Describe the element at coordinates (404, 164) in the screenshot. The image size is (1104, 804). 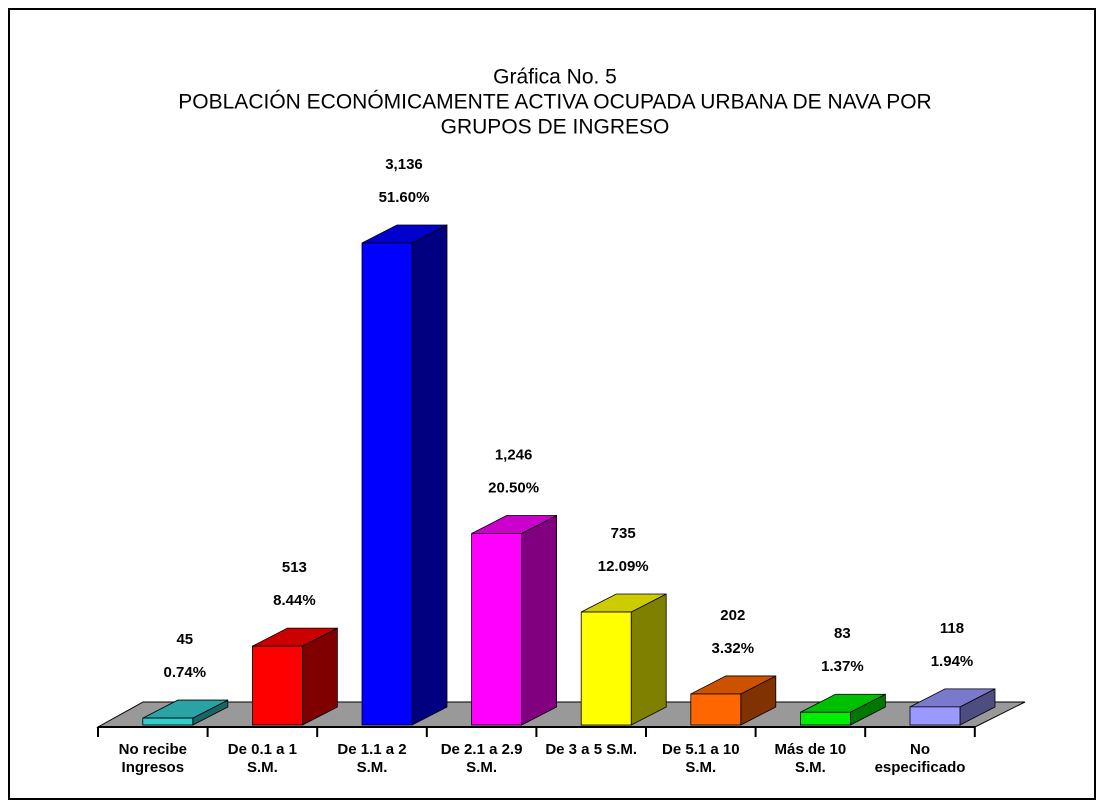
I see `data-label: 3,136` at that location.